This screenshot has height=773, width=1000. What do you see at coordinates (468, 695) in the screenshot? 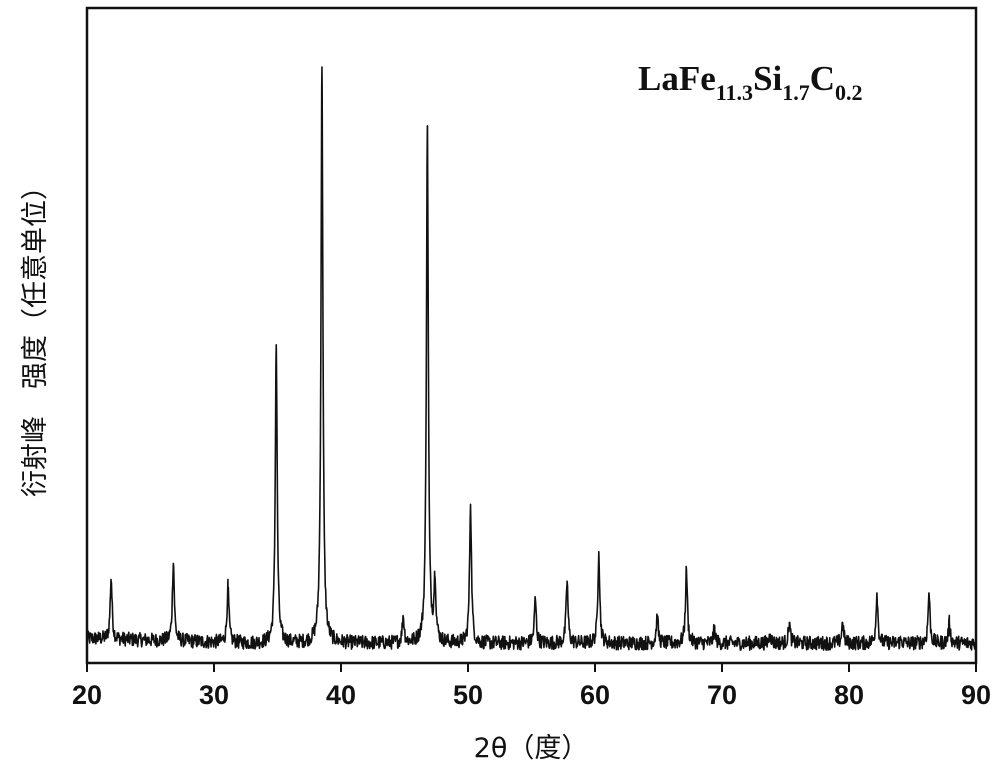
I see `x-tick-label-50: 50` at bounding box center [468, 695].